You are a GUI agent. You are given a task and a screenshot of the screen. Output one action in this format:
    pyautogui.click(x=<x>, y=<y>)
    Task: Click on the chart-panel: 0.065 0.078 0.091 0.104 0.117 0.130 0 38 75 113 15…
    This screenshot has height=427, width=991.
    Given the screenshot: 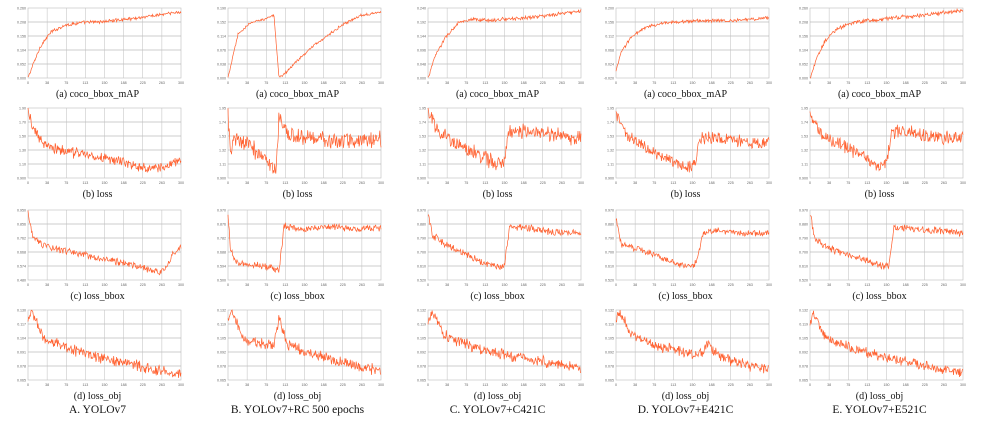 What is the action you would take?
    pyautogui.click(x=97, y=355)
    